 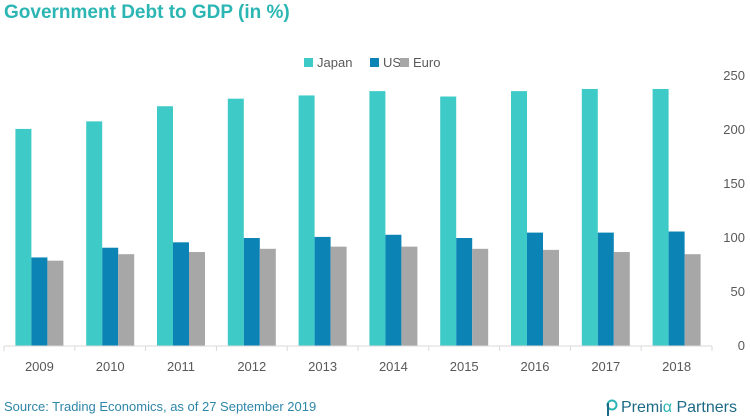 I want to click on bar-euro-2017, so click(x=621, y=299).